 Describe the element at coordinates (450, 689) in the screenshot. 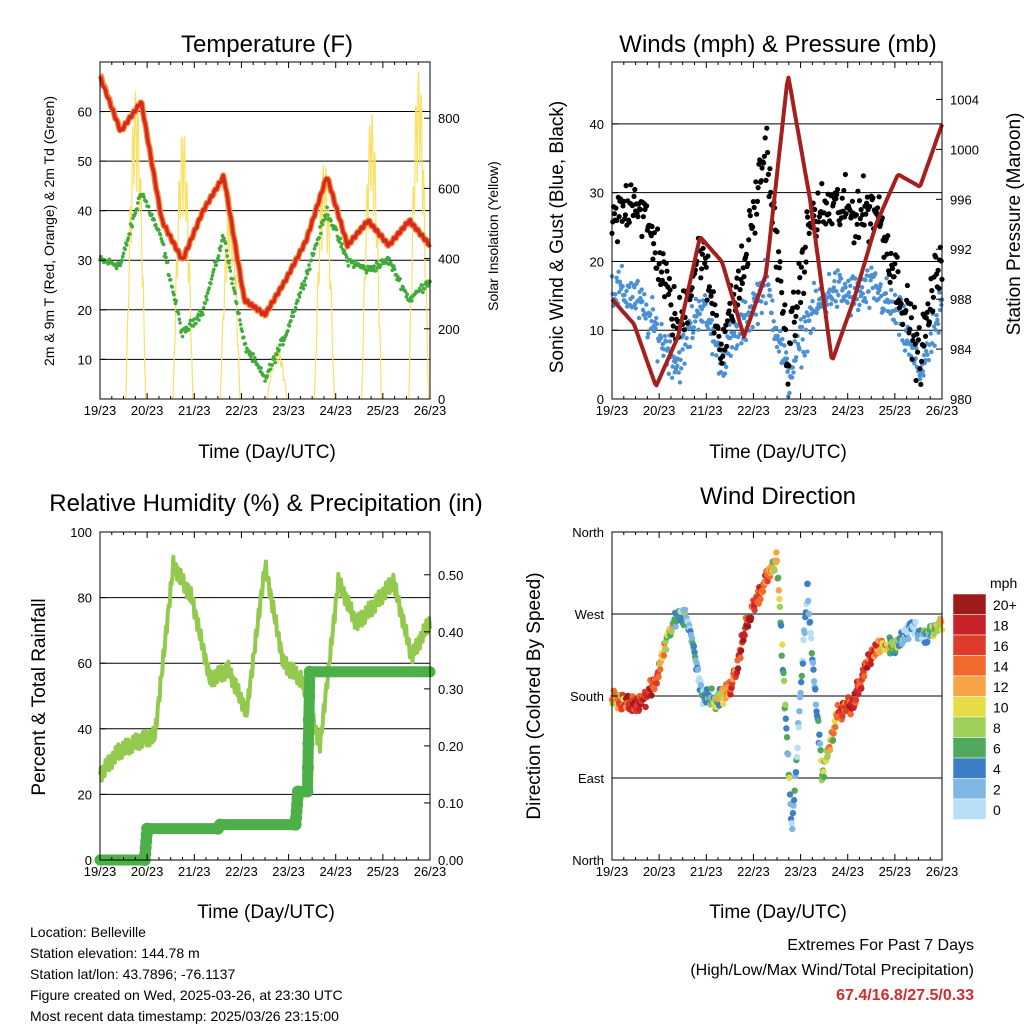

I see `y2-tick-label: 0.30` at that location.